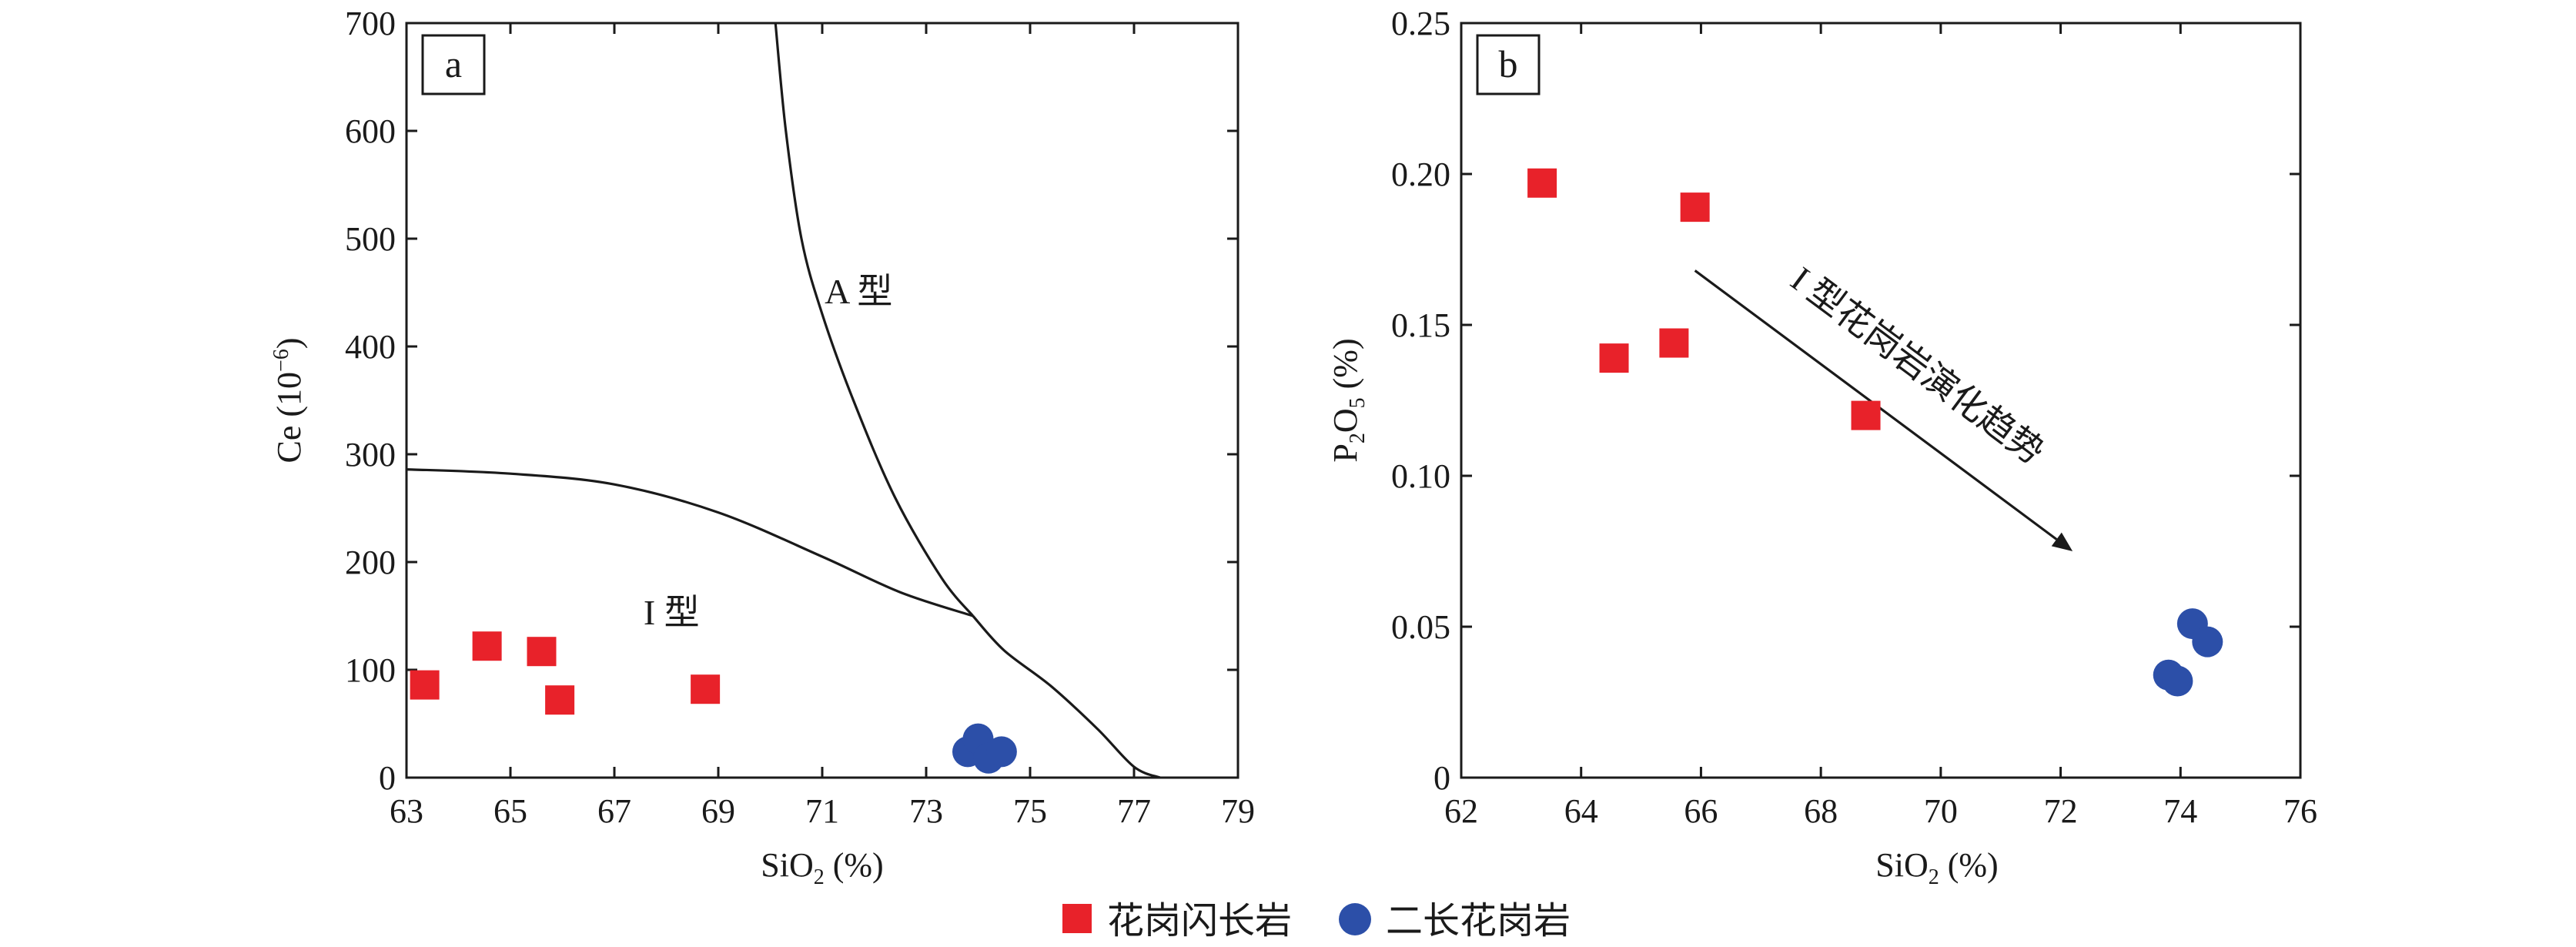  Describe the element at coordinates (371, 347) in the screenshot. I see `panel-a-y-tick-label: 400` at that location.